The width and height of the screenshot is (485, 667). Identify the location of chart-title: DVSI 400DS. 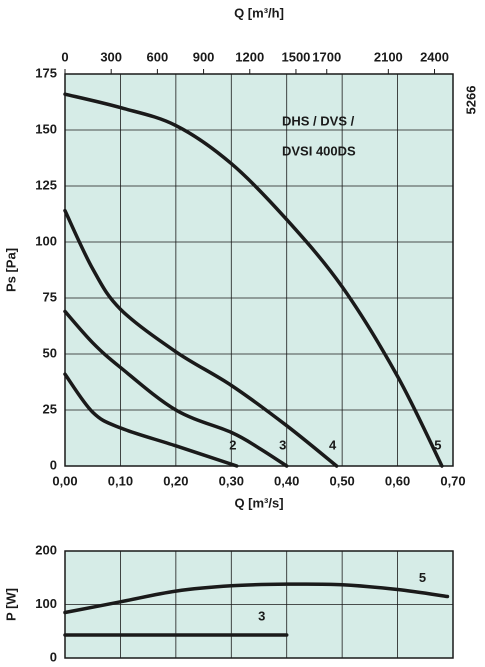
(319, 150).